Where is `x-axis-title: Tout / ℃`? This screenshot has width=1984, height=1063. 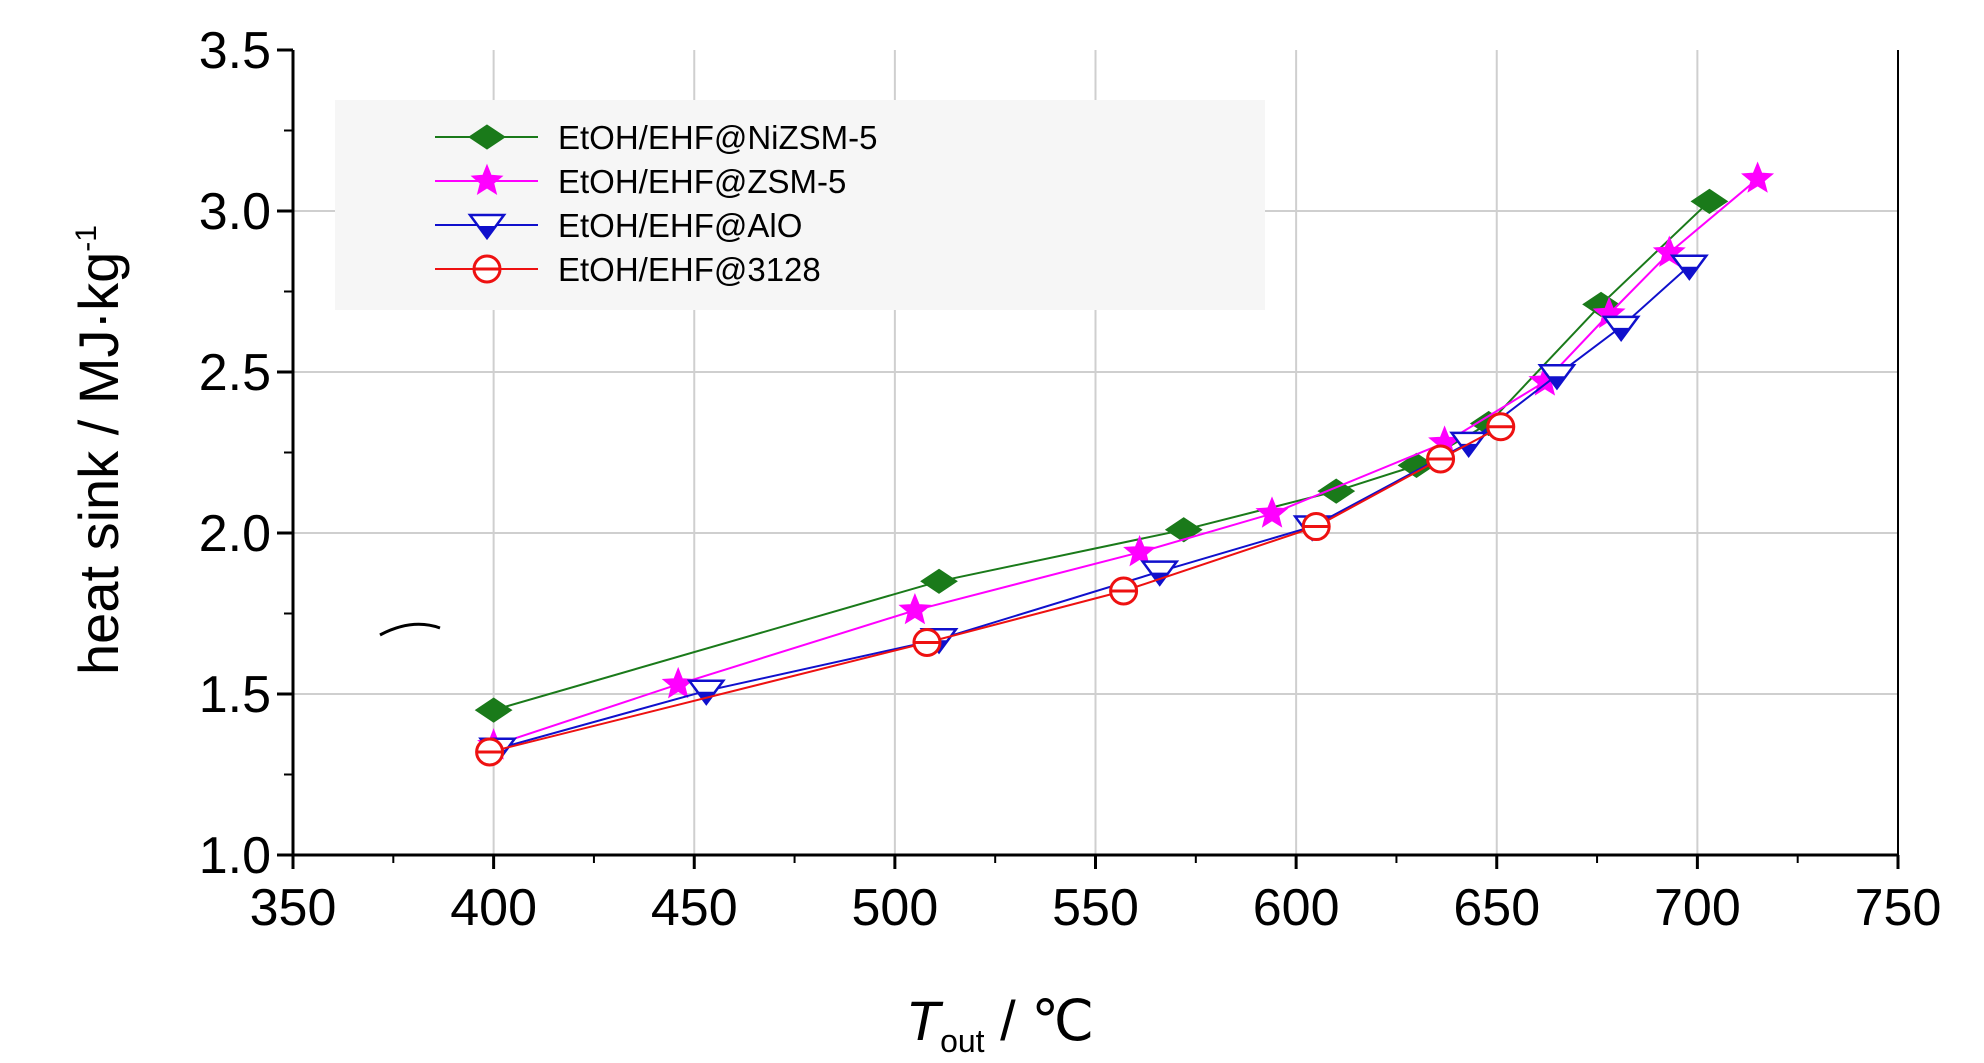 x-axis-title: Tout / ℃ is located at coordinates (1000, 1024).